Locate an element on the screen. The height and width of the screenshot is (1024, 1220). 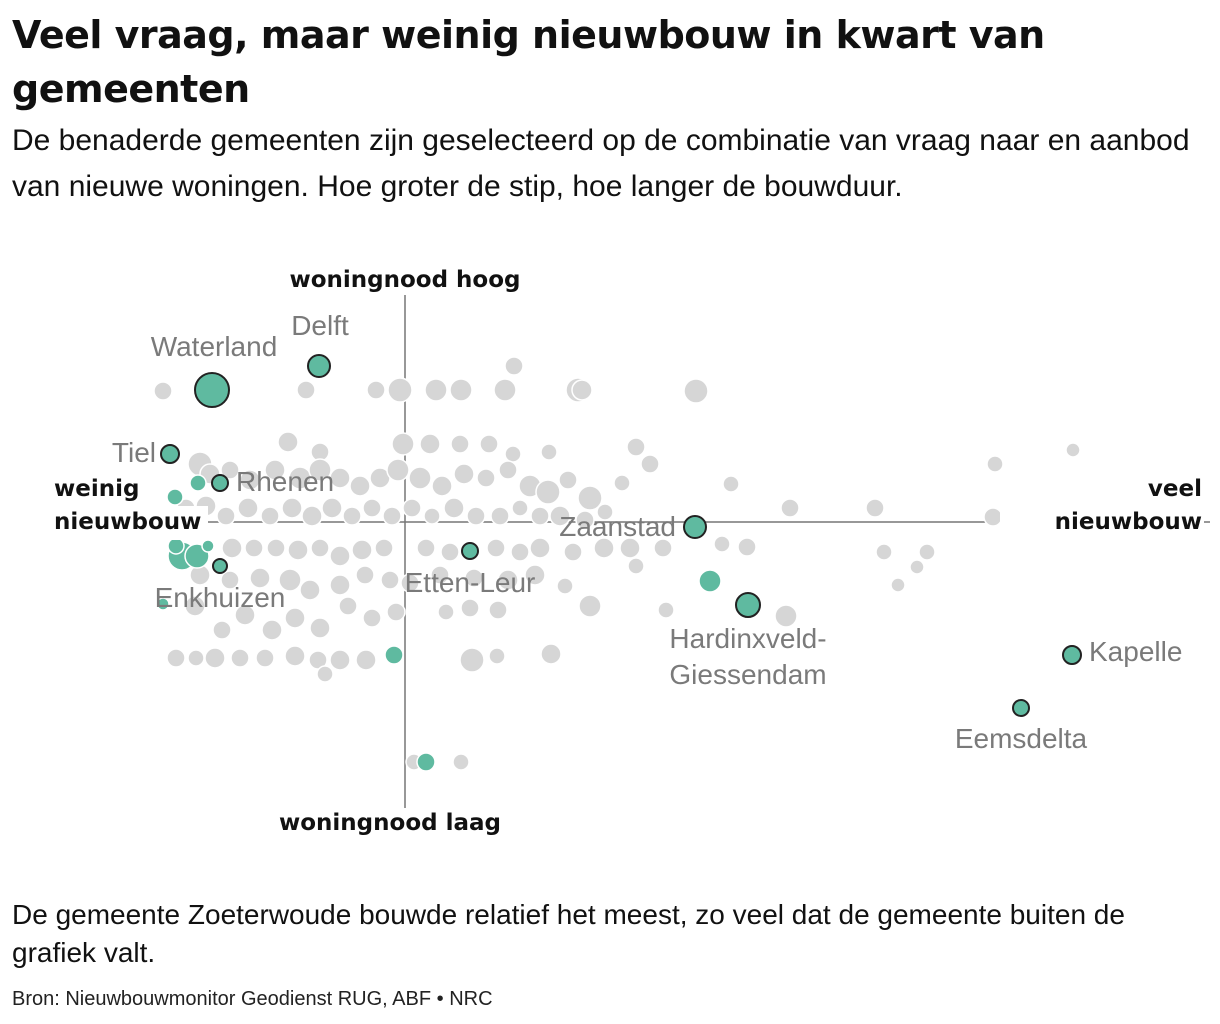
dot-delft is located at coordinates (319, 366).